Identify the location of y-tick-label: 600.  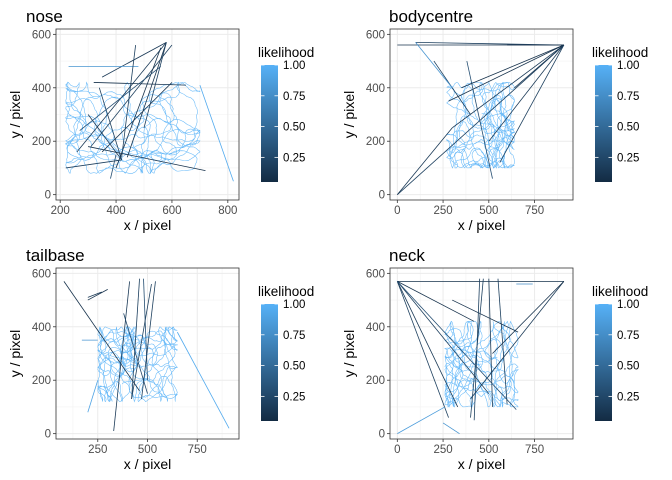
(41, 35).